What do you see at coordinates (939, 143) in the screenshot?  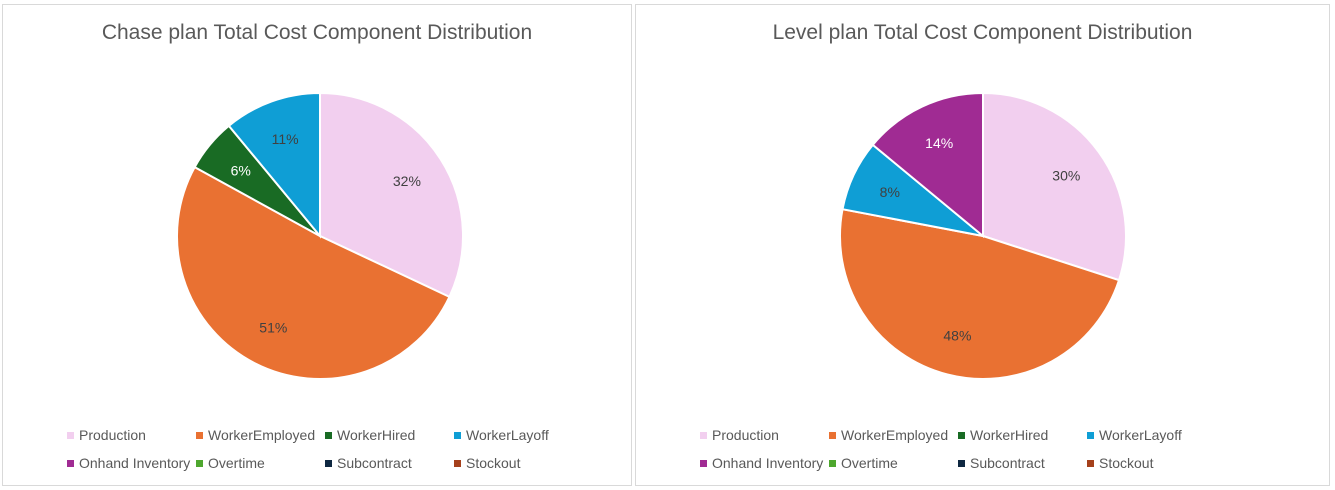 I see `data-label-onhand-inventory: 14%` at bounding box center [939, 143].